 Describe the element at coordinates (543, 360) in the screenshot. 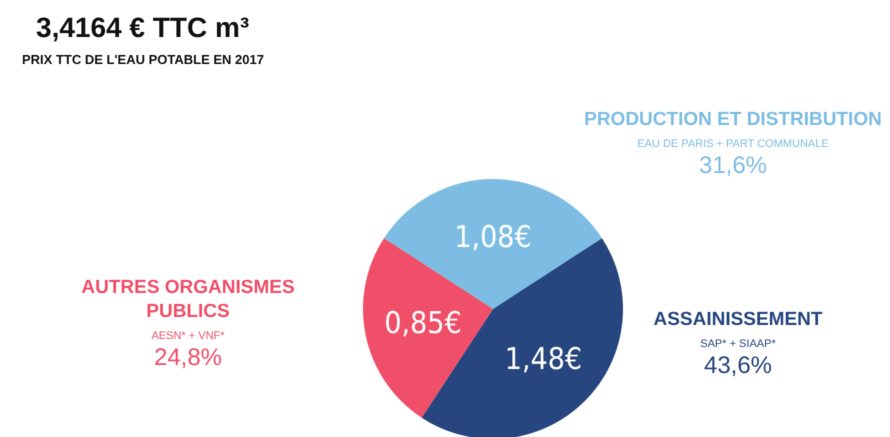

I see `data-label: 1,48€` at that location.